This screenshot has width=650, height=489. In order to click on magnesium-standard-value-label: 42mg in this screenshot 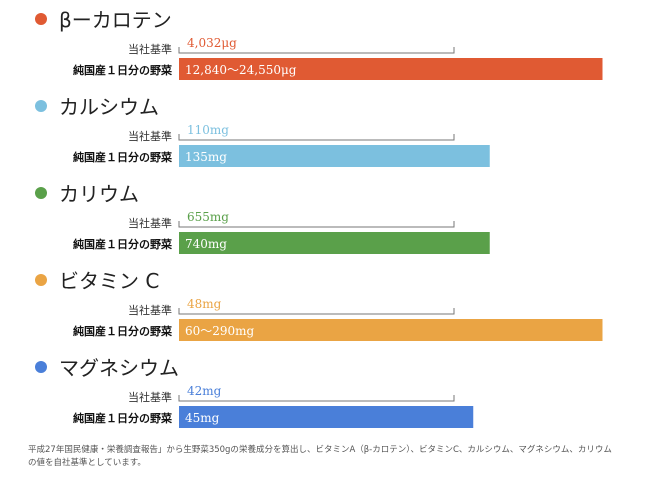, I will do `click(204, 391)`.